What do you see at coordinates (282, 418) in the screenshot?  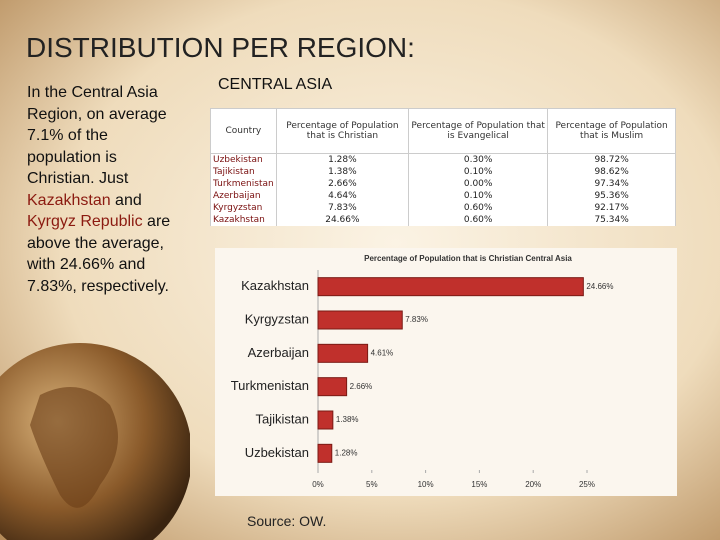 I see `y-tick-label: Tajikistan` at bounding box center [282, 418].